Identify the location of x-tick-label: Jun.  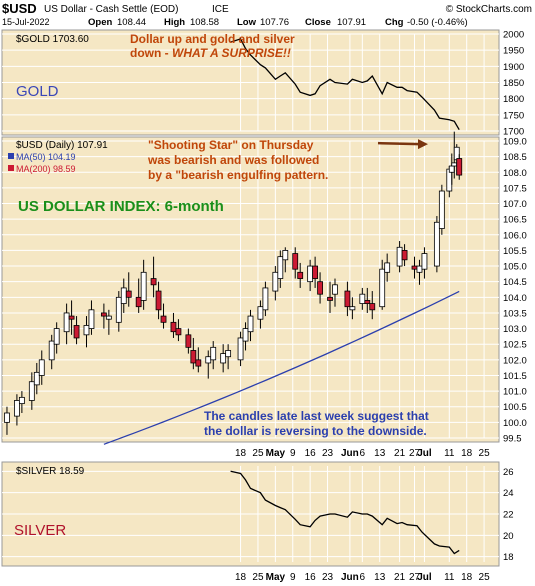
(350, 577).